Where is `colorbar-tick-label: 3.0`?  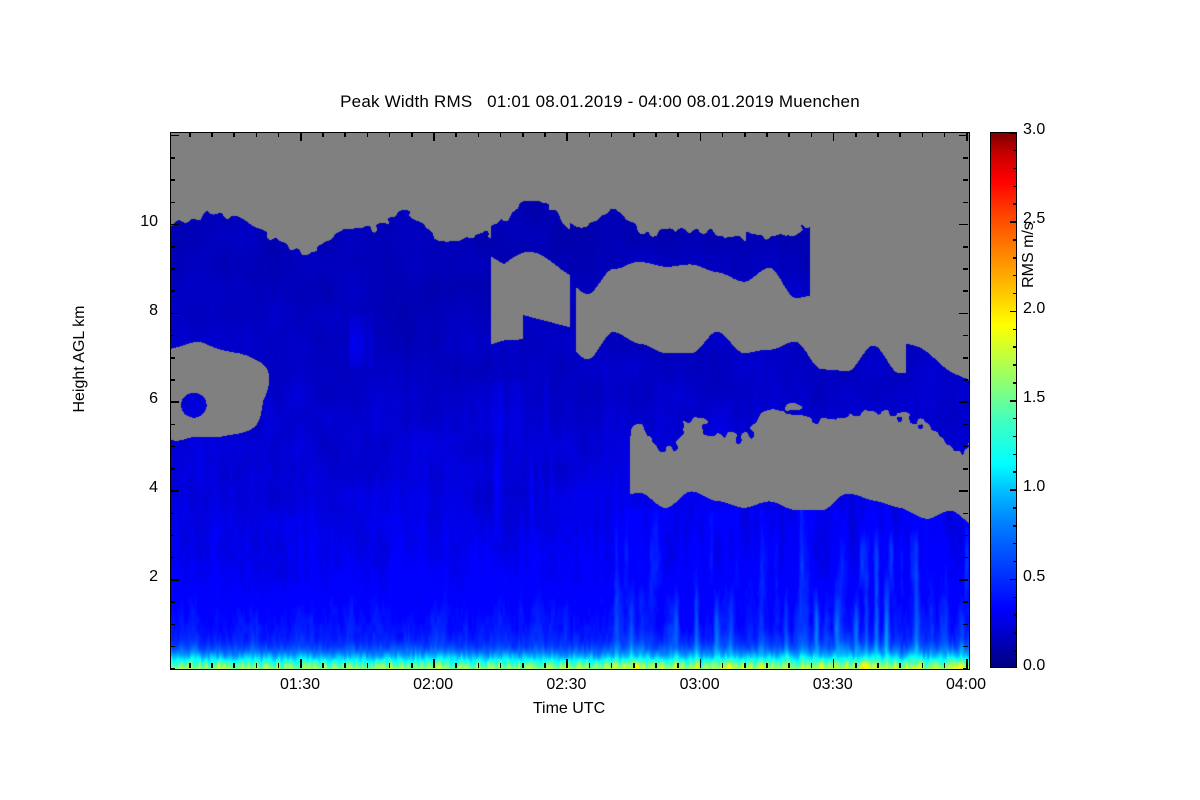 colorbar-tick-label: 3.0 is located at coordinates (1034, 129).